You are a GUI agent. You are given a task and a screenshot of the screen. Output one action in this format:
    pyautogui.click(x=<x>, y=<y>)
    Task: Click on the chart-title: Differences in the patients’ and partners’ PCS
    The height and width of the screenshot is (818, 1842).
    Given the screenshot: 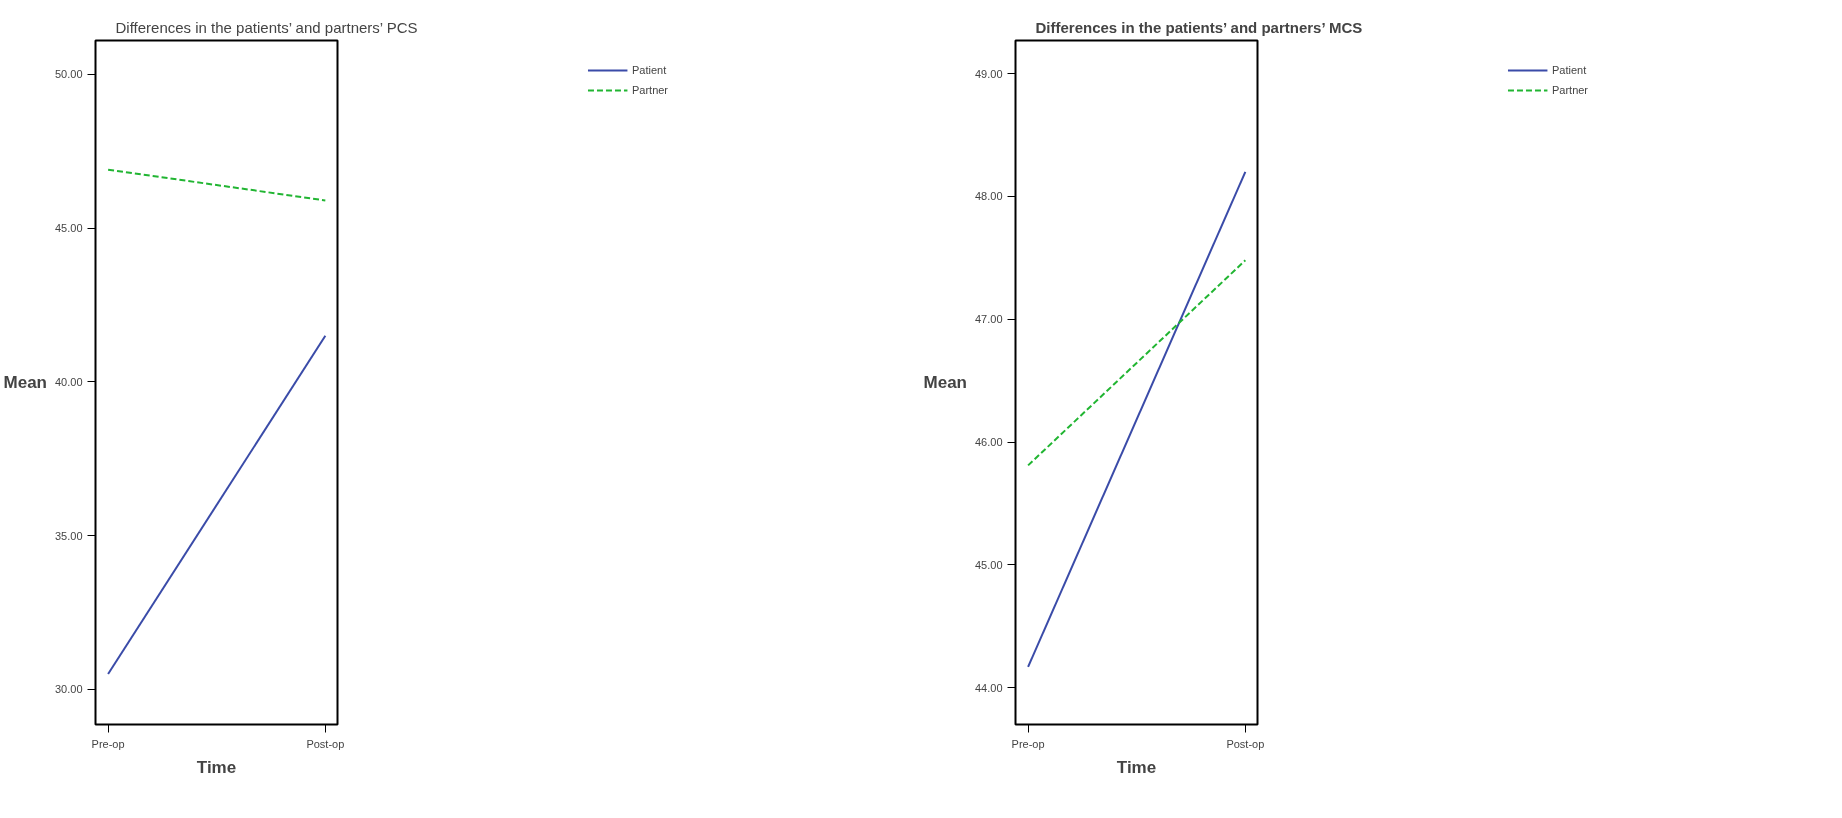 What is the action you would take?
    pyautogui.click(x=266, y=27)
    